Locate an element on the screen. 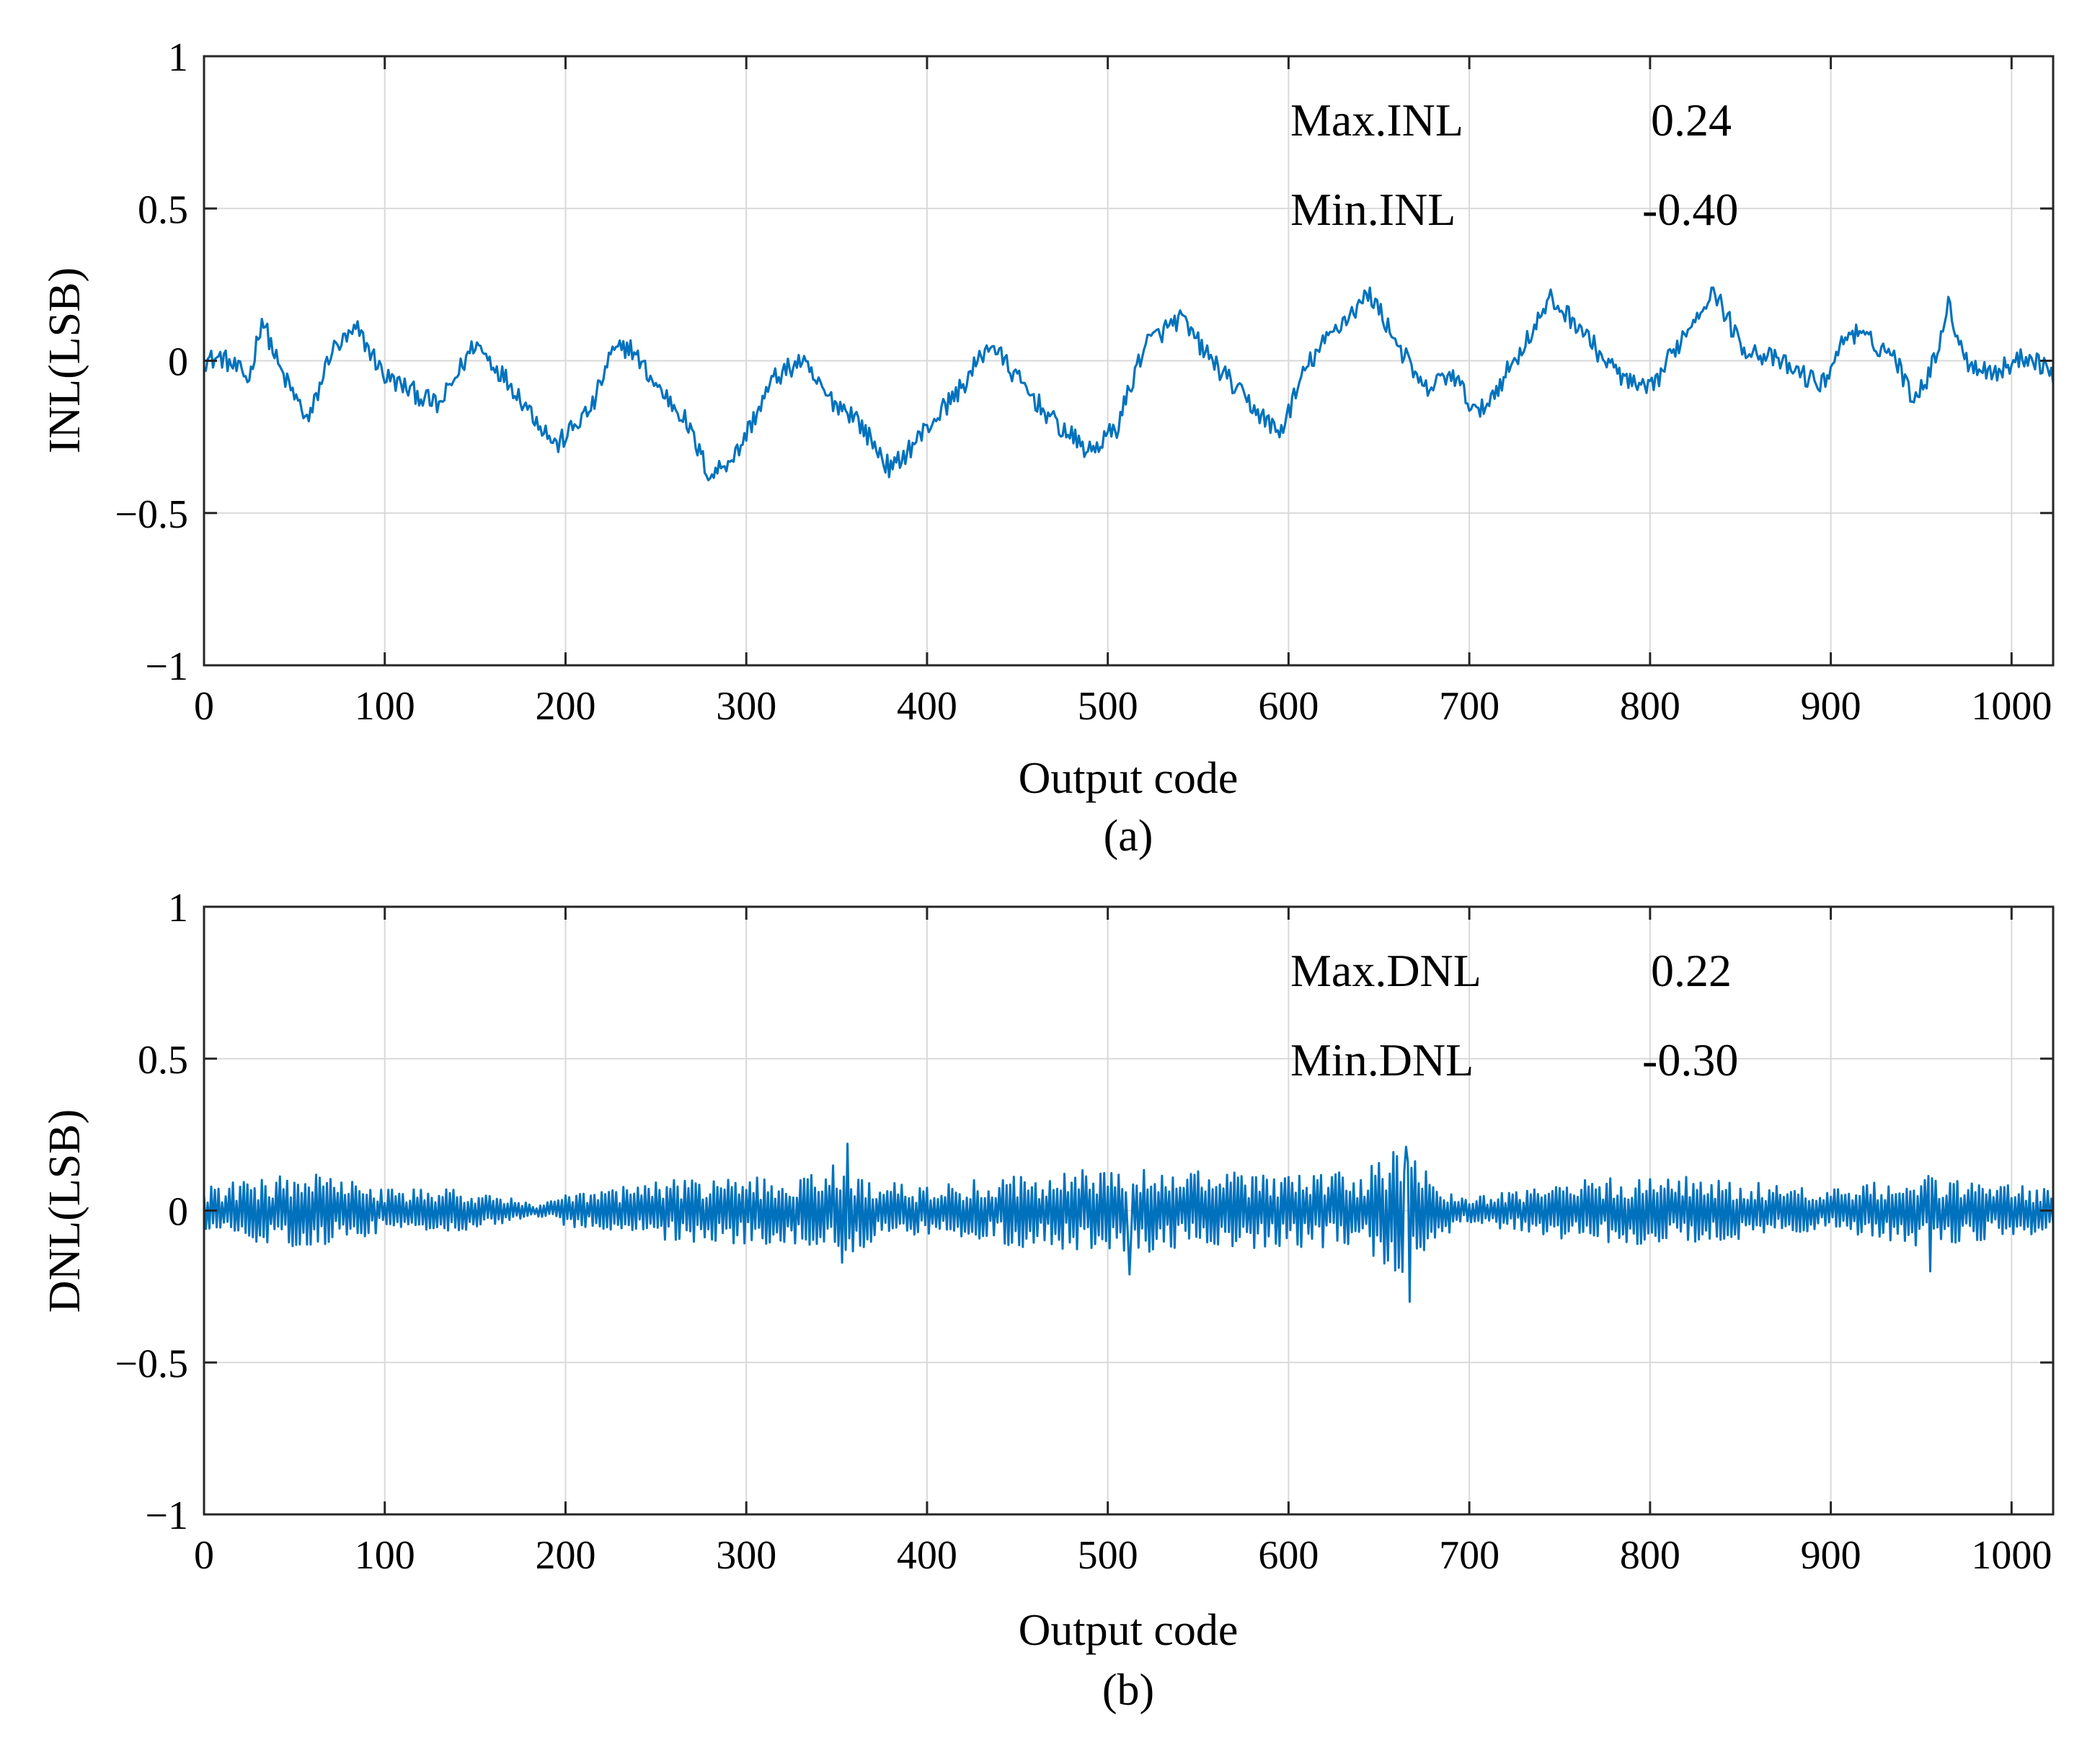 Image resolution: width=2100 pixels, height=1740 pixels. min-dnl-label: Min.DNL is located at coordinates (1382, 1060).